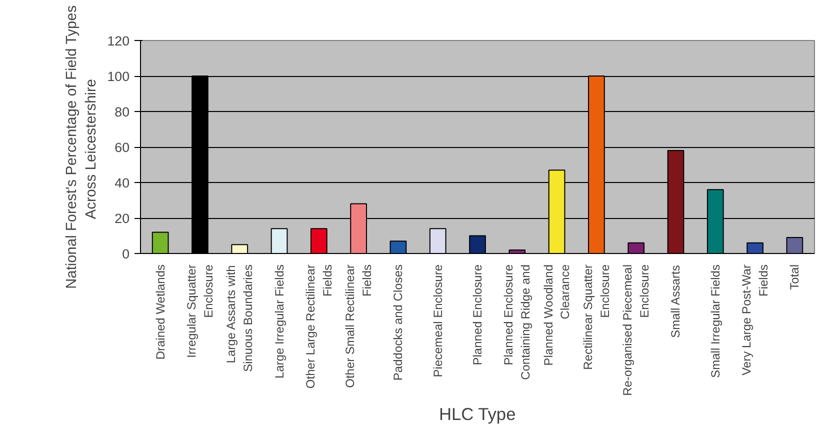 The width and height of the screenshot is (824, 426). Describe the element at coordinates (122, 112) in the screenshot. I see `y-tick-label: 80` at that location.